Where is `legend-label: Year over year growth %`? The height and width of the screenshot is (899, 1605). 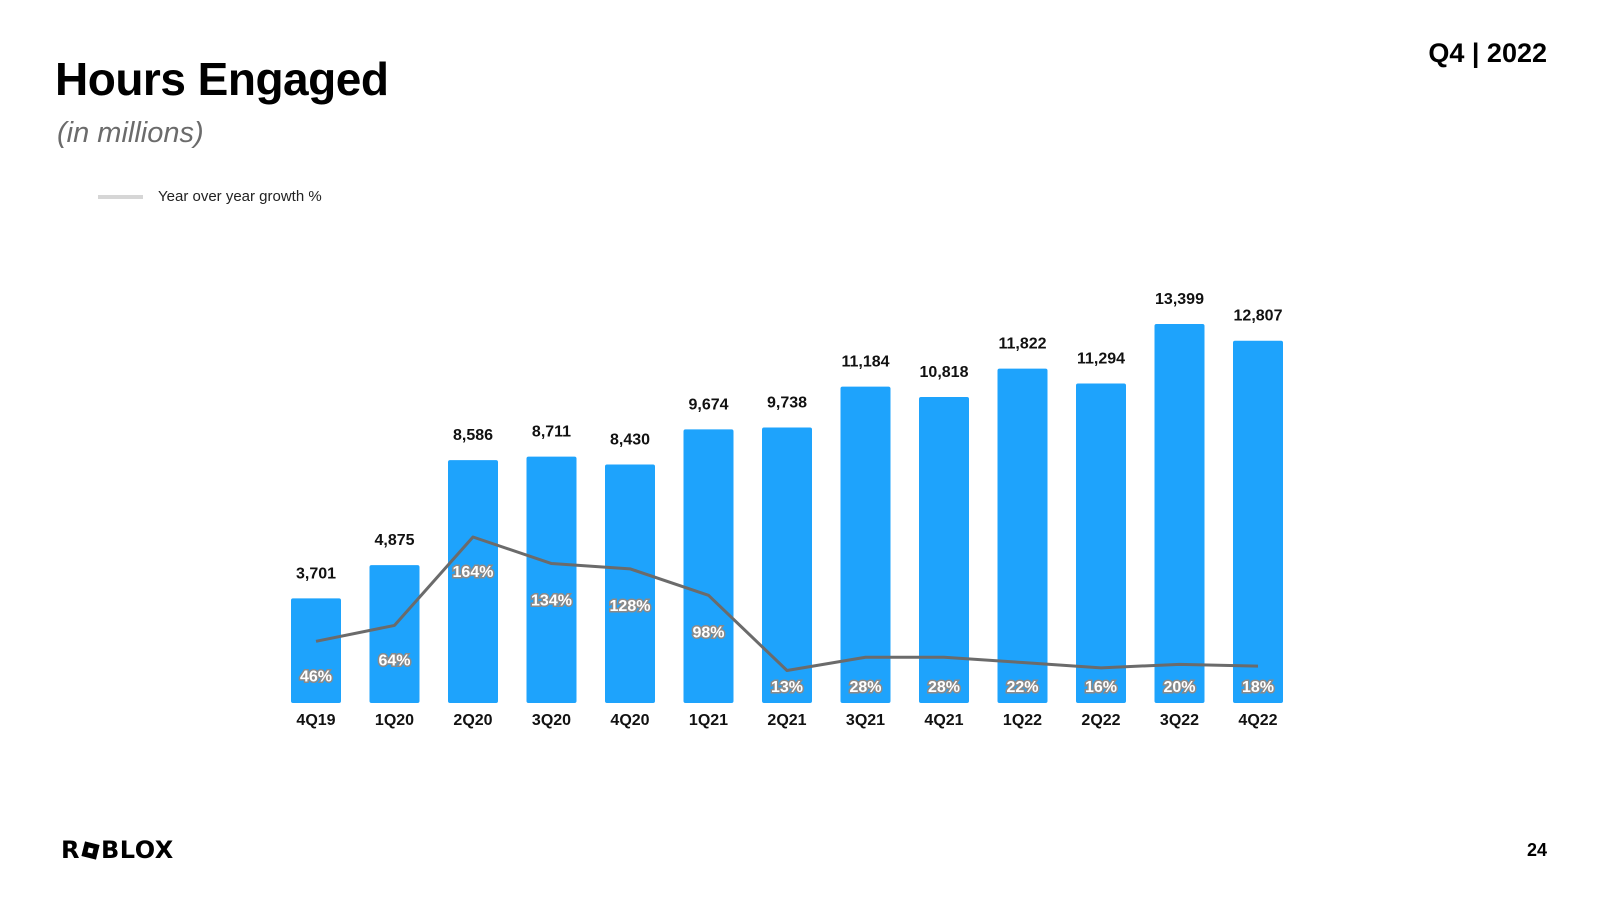
legend-label: Year over year growth % is located at coordinates (240, 196).